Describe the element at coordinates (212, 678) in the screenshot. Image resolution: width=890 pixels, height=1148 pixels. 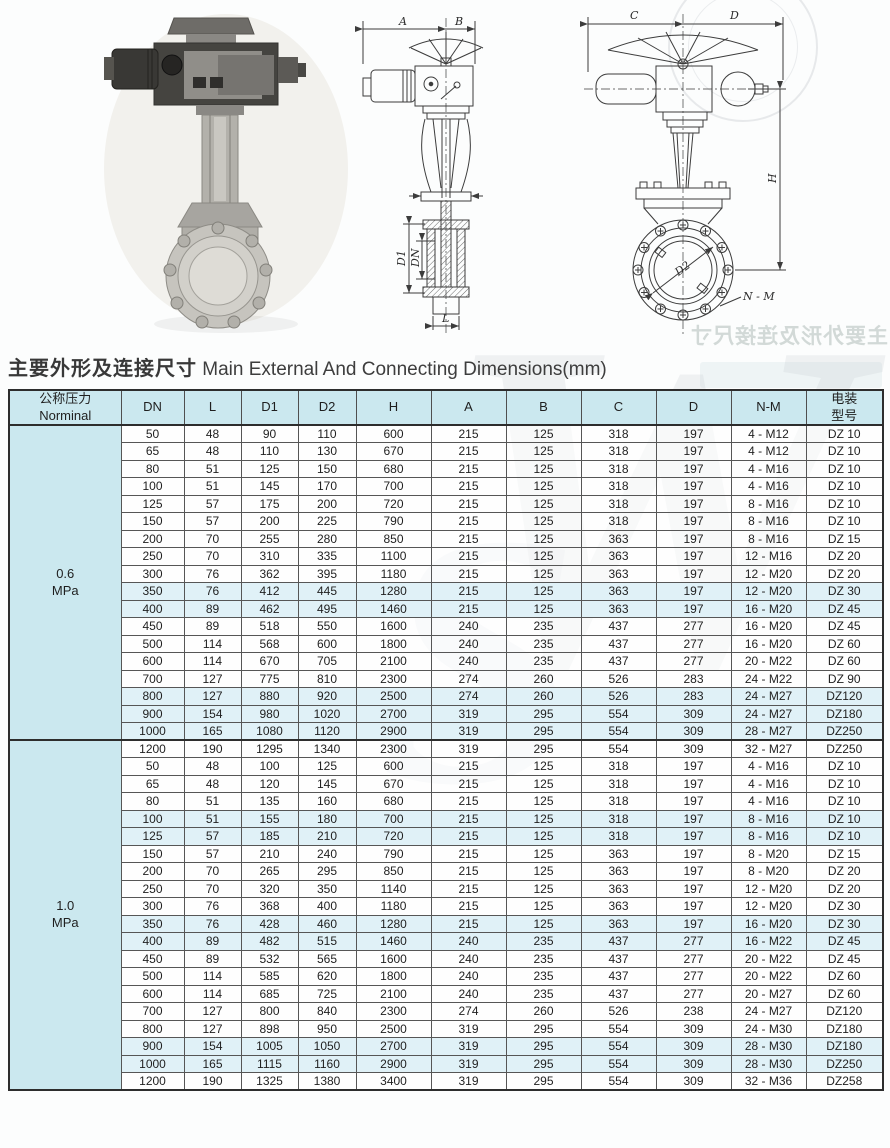
I see `cell: 127` at that location.